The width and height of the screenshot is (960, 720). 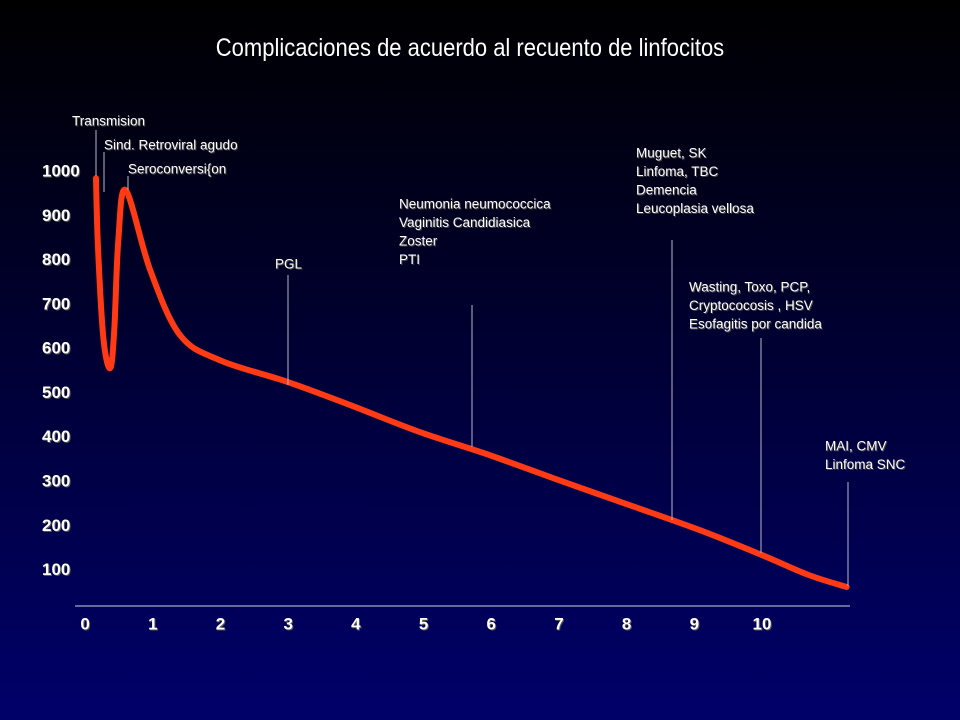 What do you see at coordinates (56, 303) in the screenshot?
I see `y-tick-label: 700` at bounding box center [56, 303].